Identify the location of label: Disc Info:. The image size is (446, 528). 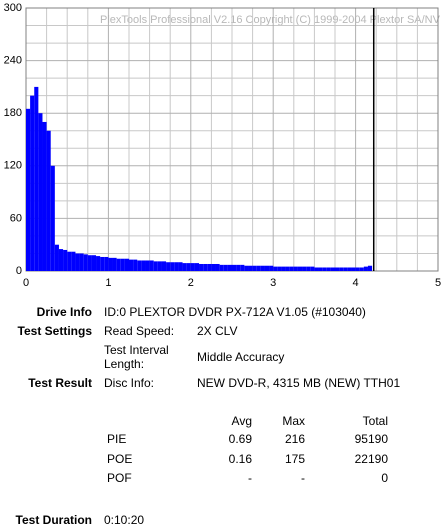
(129, 383).